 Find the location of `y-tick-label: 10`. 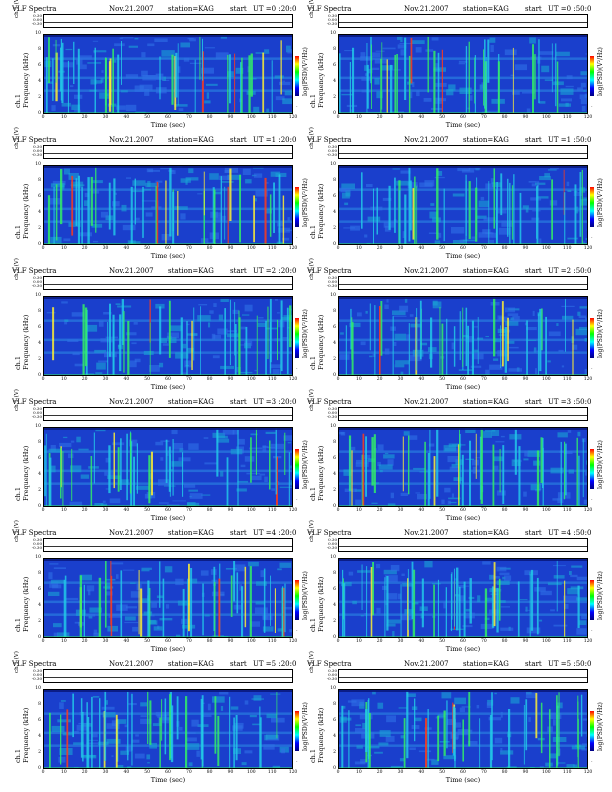

y-tick-label: 10 is located at coordinates (333, 557).